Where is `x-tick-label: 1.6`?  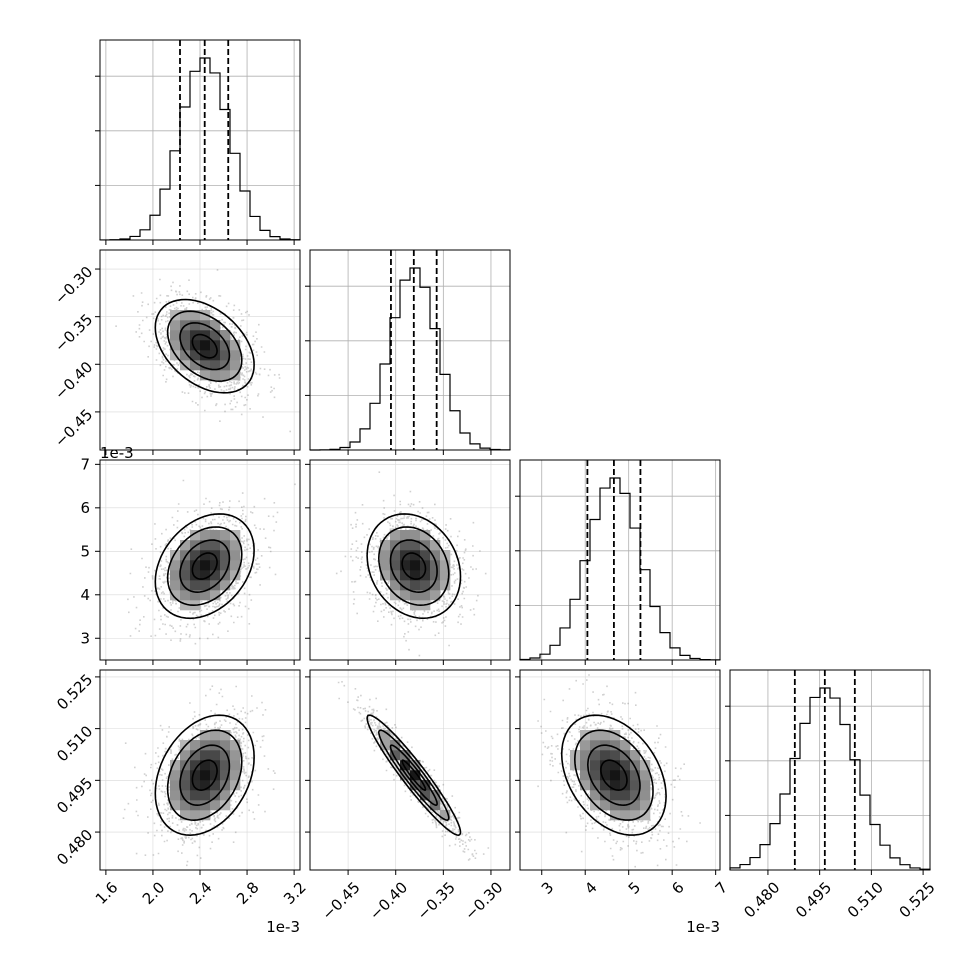
x-tick-label: 1.6 is located at coordinates (107, 893).